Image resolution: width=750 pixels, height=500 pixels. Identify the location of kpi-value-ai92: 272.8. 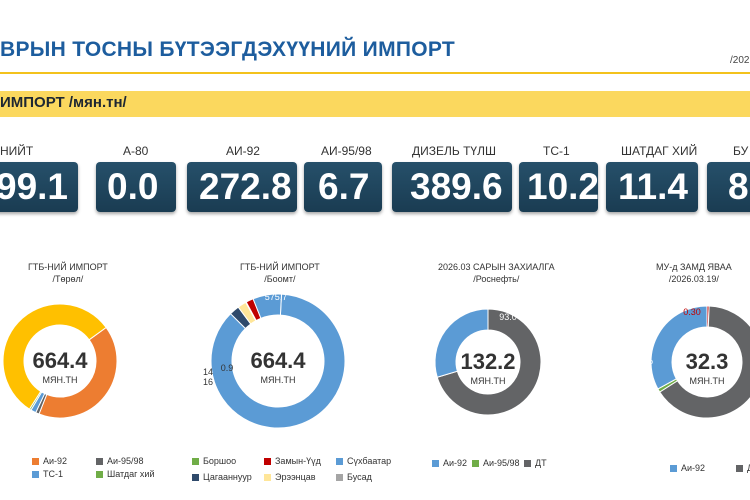
(245, 186).